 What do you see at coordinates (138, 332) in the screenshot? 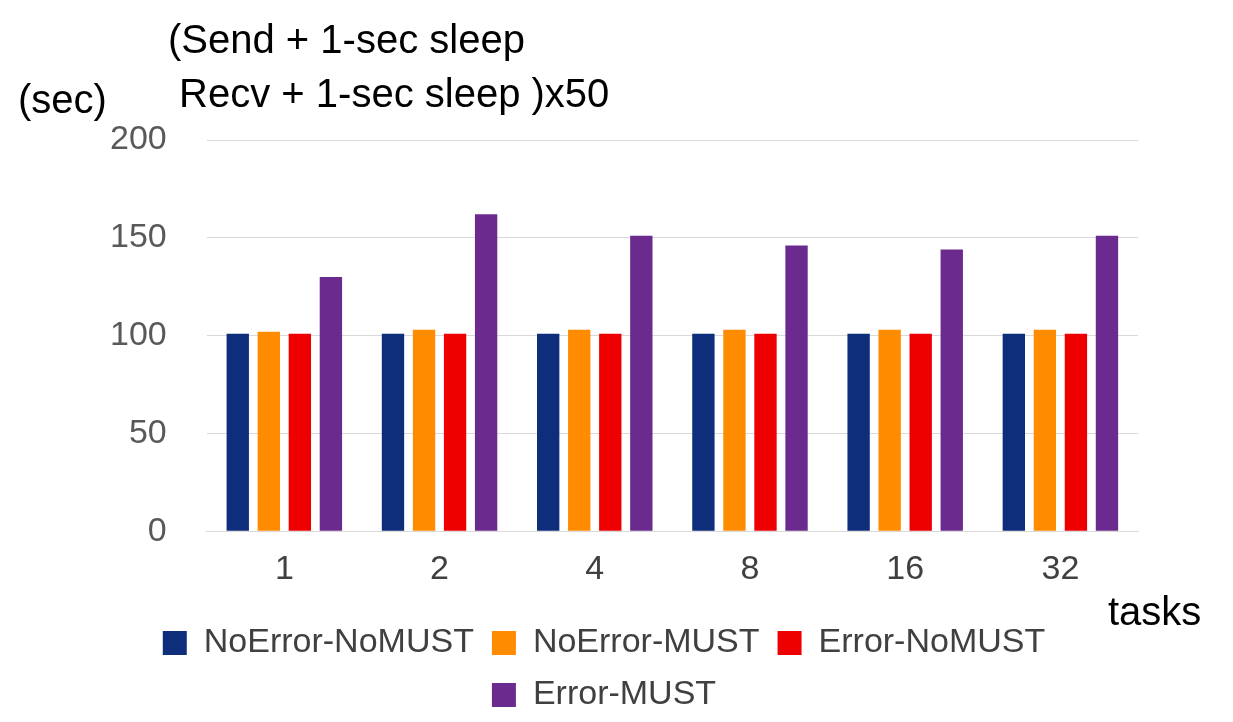
I see `y-tick-label: 100` at bounding box center [138, 332].